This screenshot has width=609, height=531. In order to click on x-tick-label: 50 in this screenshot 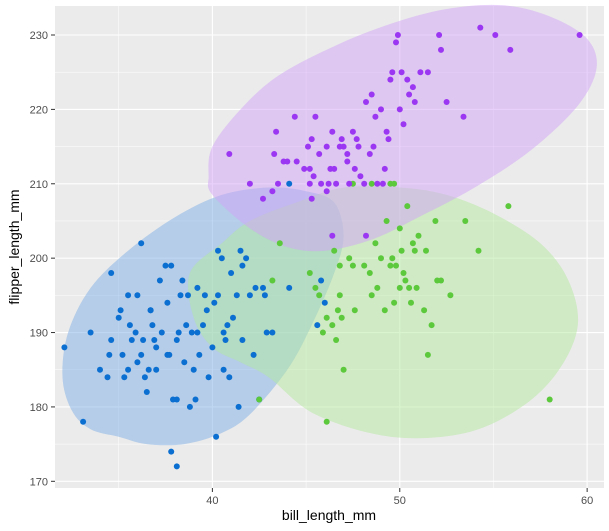, I will do `click(400, 501)`.